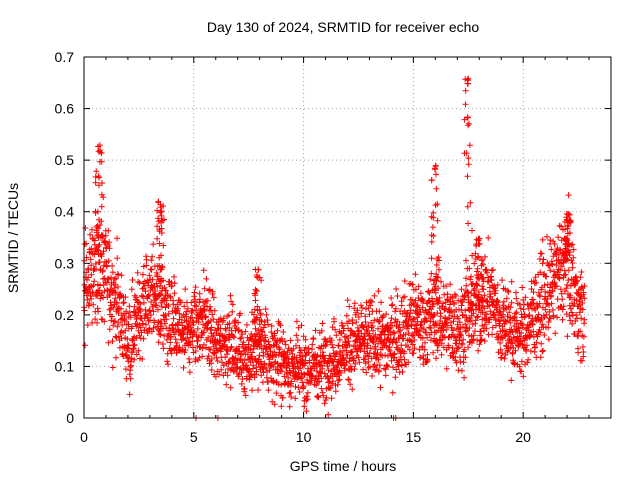 Image resolution: width=640 pixels, height=480 pixels. What do you see at coordinates (194, 437) in the screenshot?
I see `x-tick-label: 5` at bounding box center [194, 437].